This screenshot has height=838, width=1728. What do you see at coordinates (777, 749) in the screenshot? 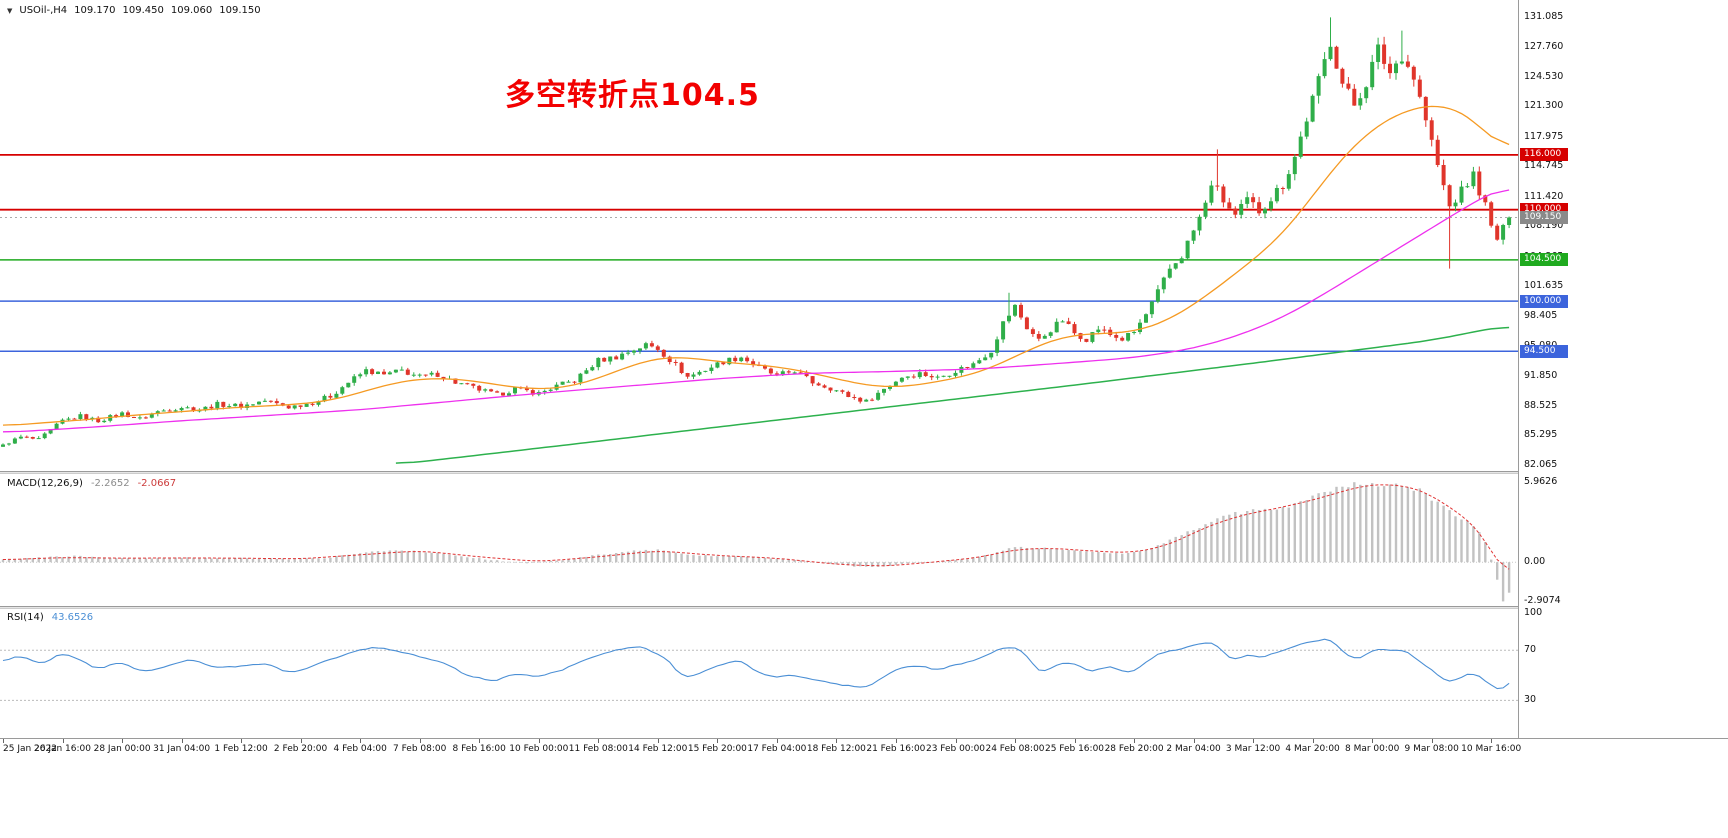
I see `time-axis-label: 17 Feb 04:00` at bounding box center [777, 749].